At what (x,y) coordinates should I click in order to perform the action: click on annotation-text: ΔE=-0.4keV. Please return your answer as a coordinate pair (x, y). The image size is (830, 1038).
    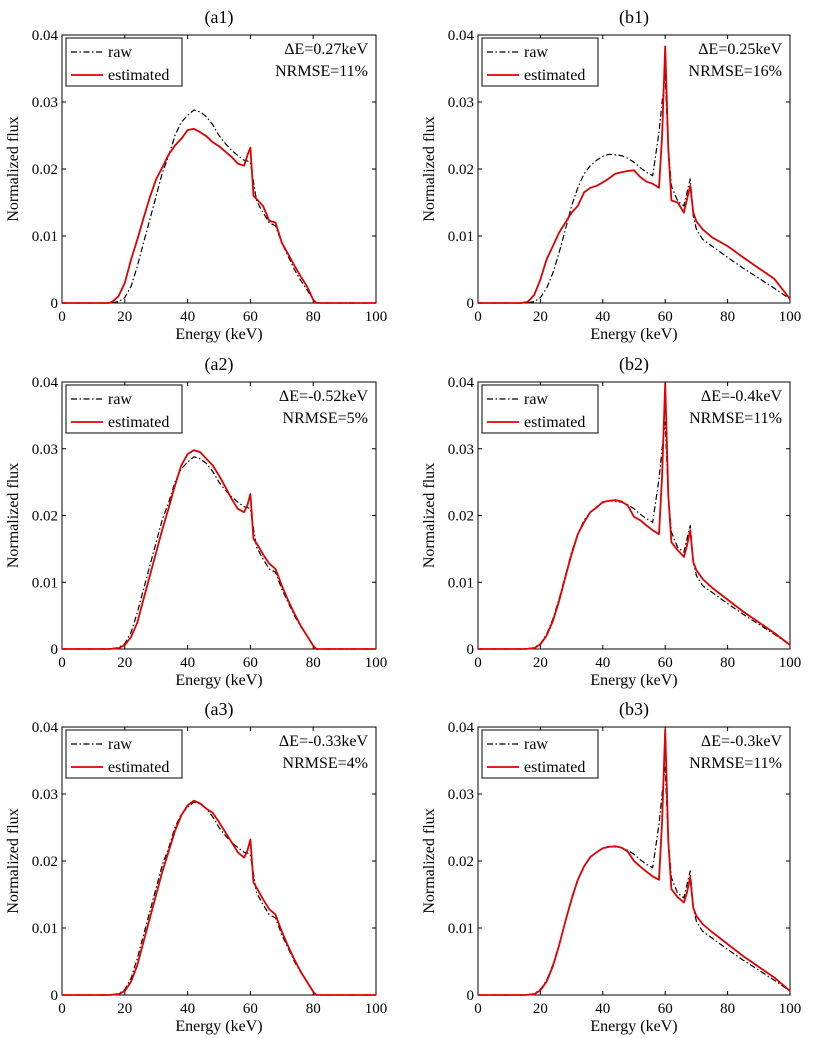
    Looking at the image, I should click on (742, 396).